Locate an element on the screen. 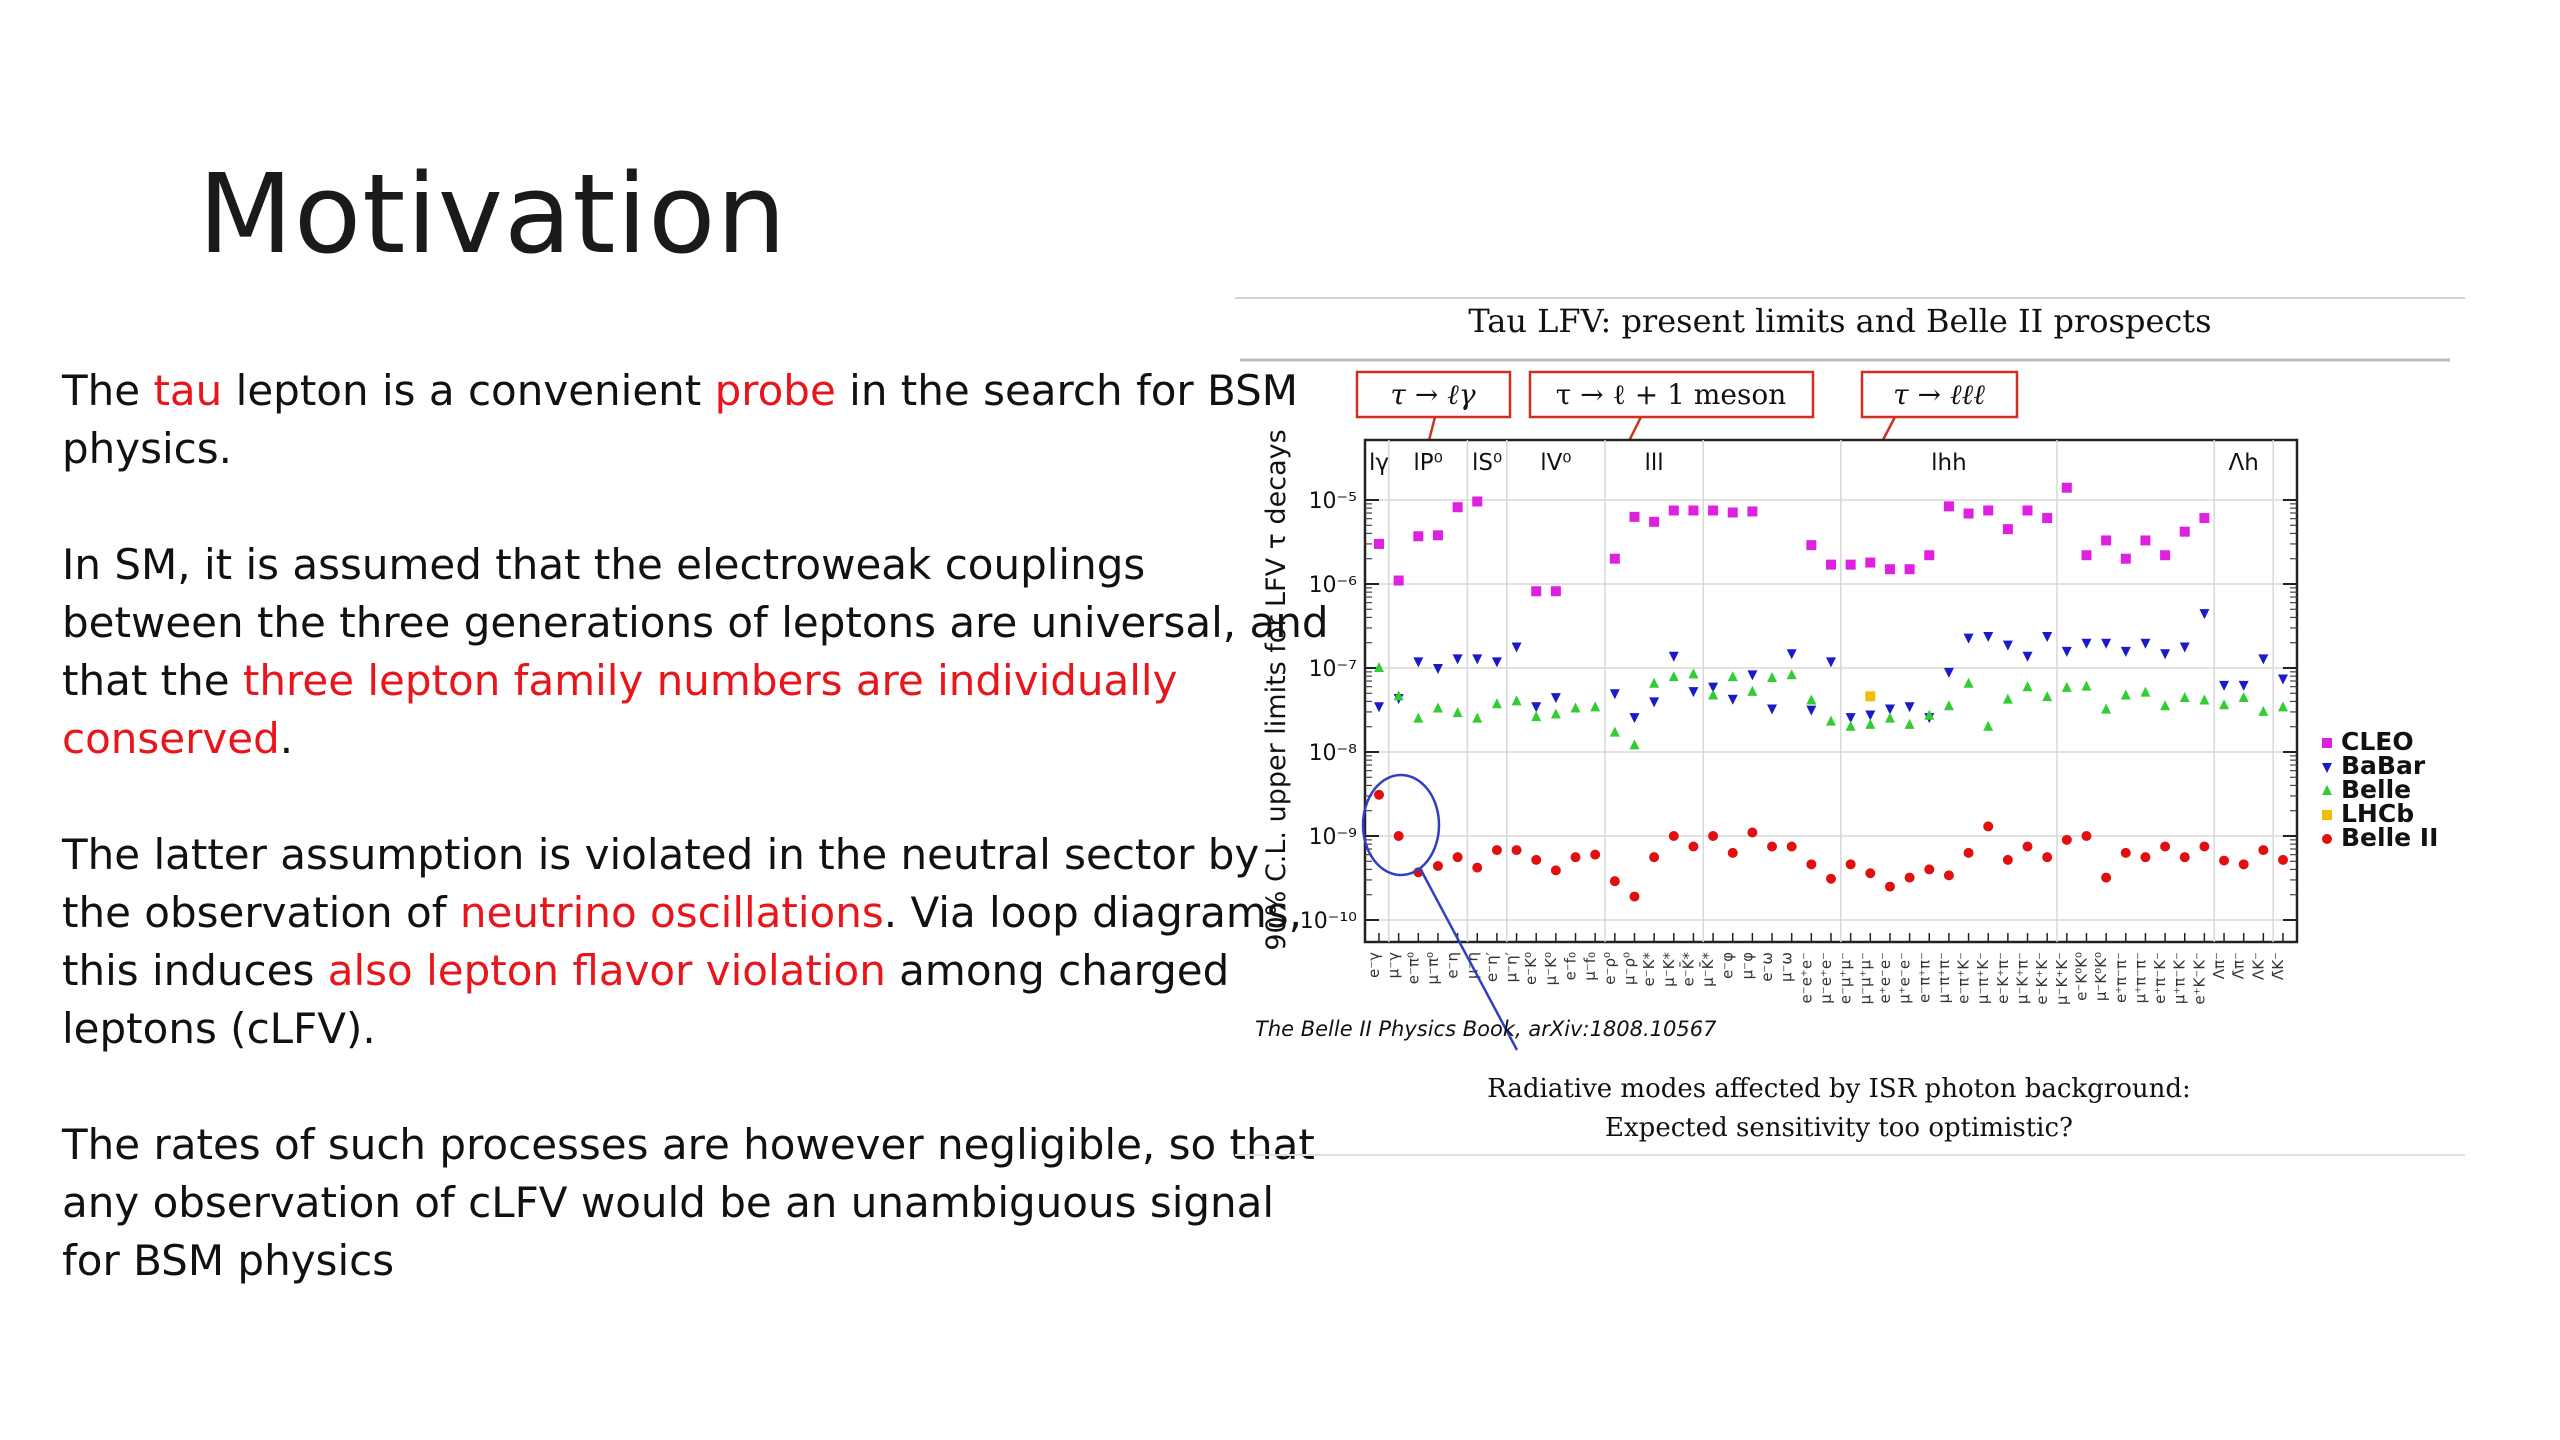 This screenshot has width=2560, height=1440. group-label: lhh is located at coordinates (1949, 463).